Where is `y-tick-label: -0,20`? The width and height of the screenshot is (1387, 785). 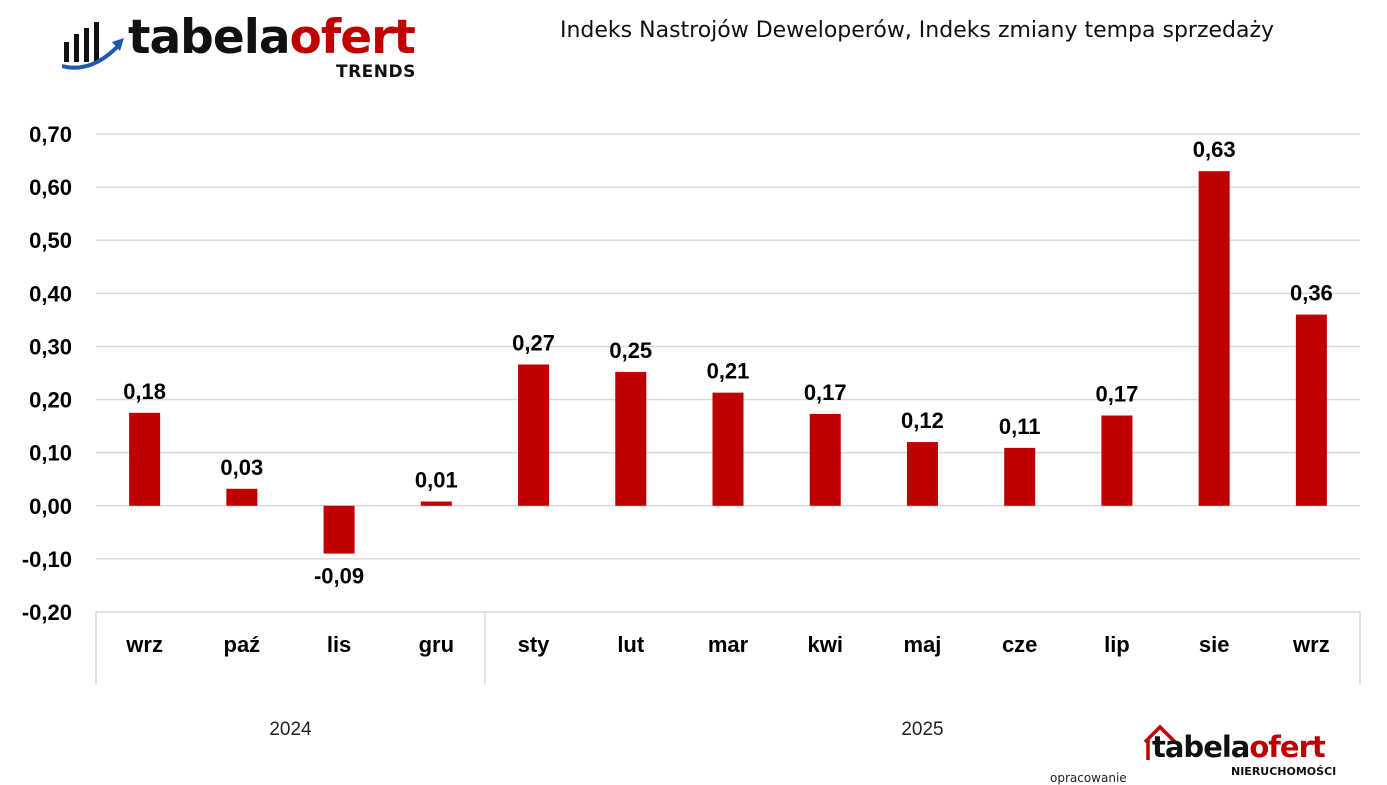
y-tick-label: -0,20 is located at coordinates (47, 612).